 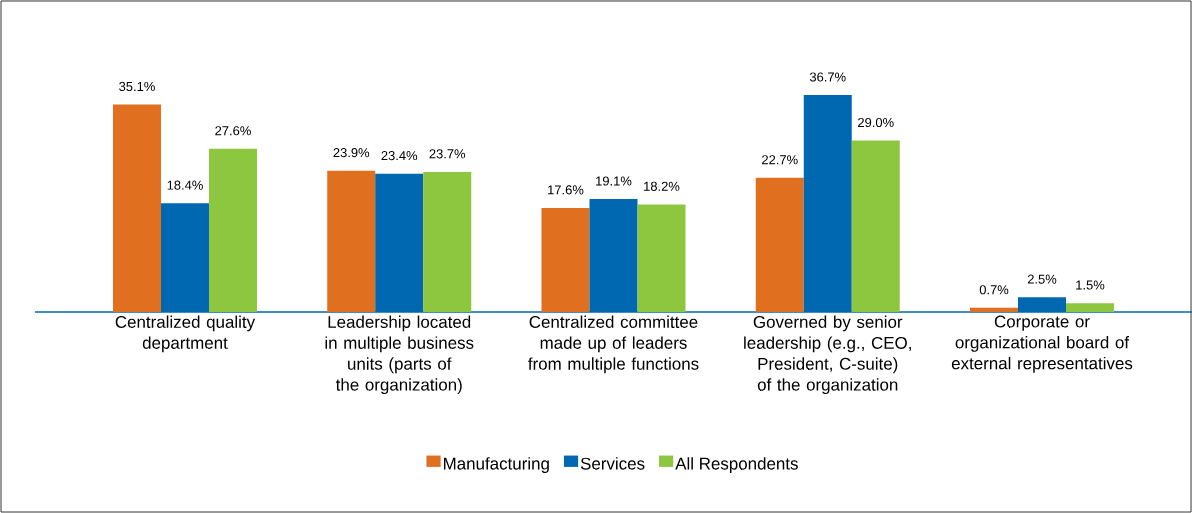 What do you see at coordinates (351, 153) in the screenshot?
I see `data-label: 23.9%` at bounding box center [351, 153].